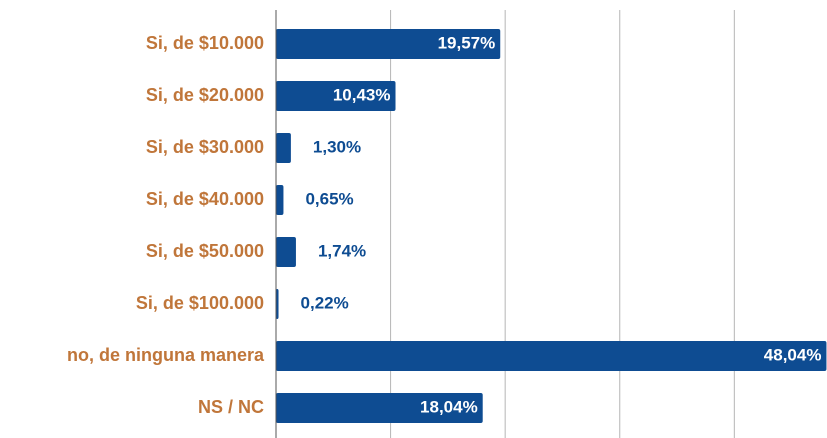 This screenshot has height=438, width=827. Describe the element at coordinates (467, 42) in the screenshot. I see `value-label: 19,57%` at that location.